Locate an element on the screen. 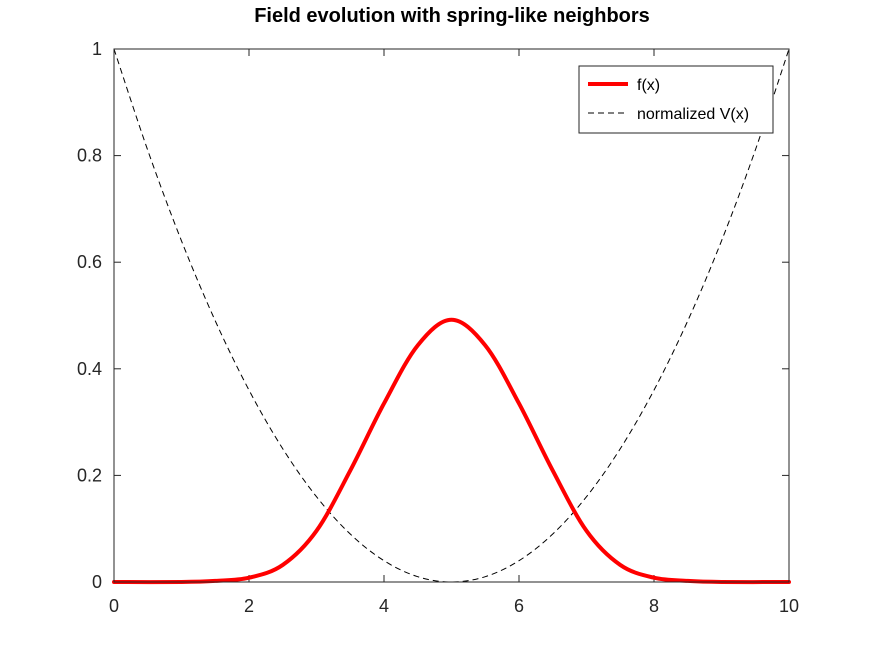 The width and height of the screenshot is (872, 654). legend-label: normalized V(x) is located at coordinates (693, 114).